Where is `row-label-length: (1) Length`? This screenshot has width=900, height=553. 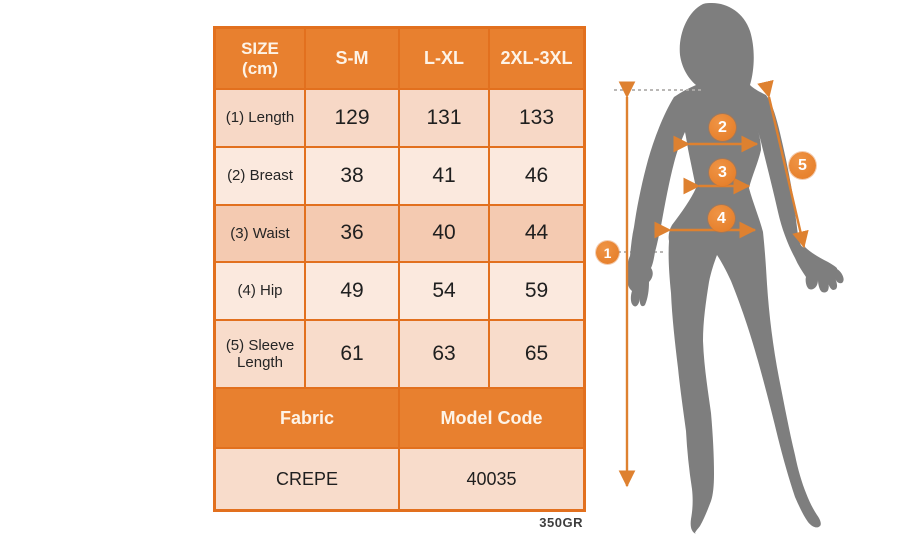 row-label-length: (1) Length is located at coordinates (260, 118).